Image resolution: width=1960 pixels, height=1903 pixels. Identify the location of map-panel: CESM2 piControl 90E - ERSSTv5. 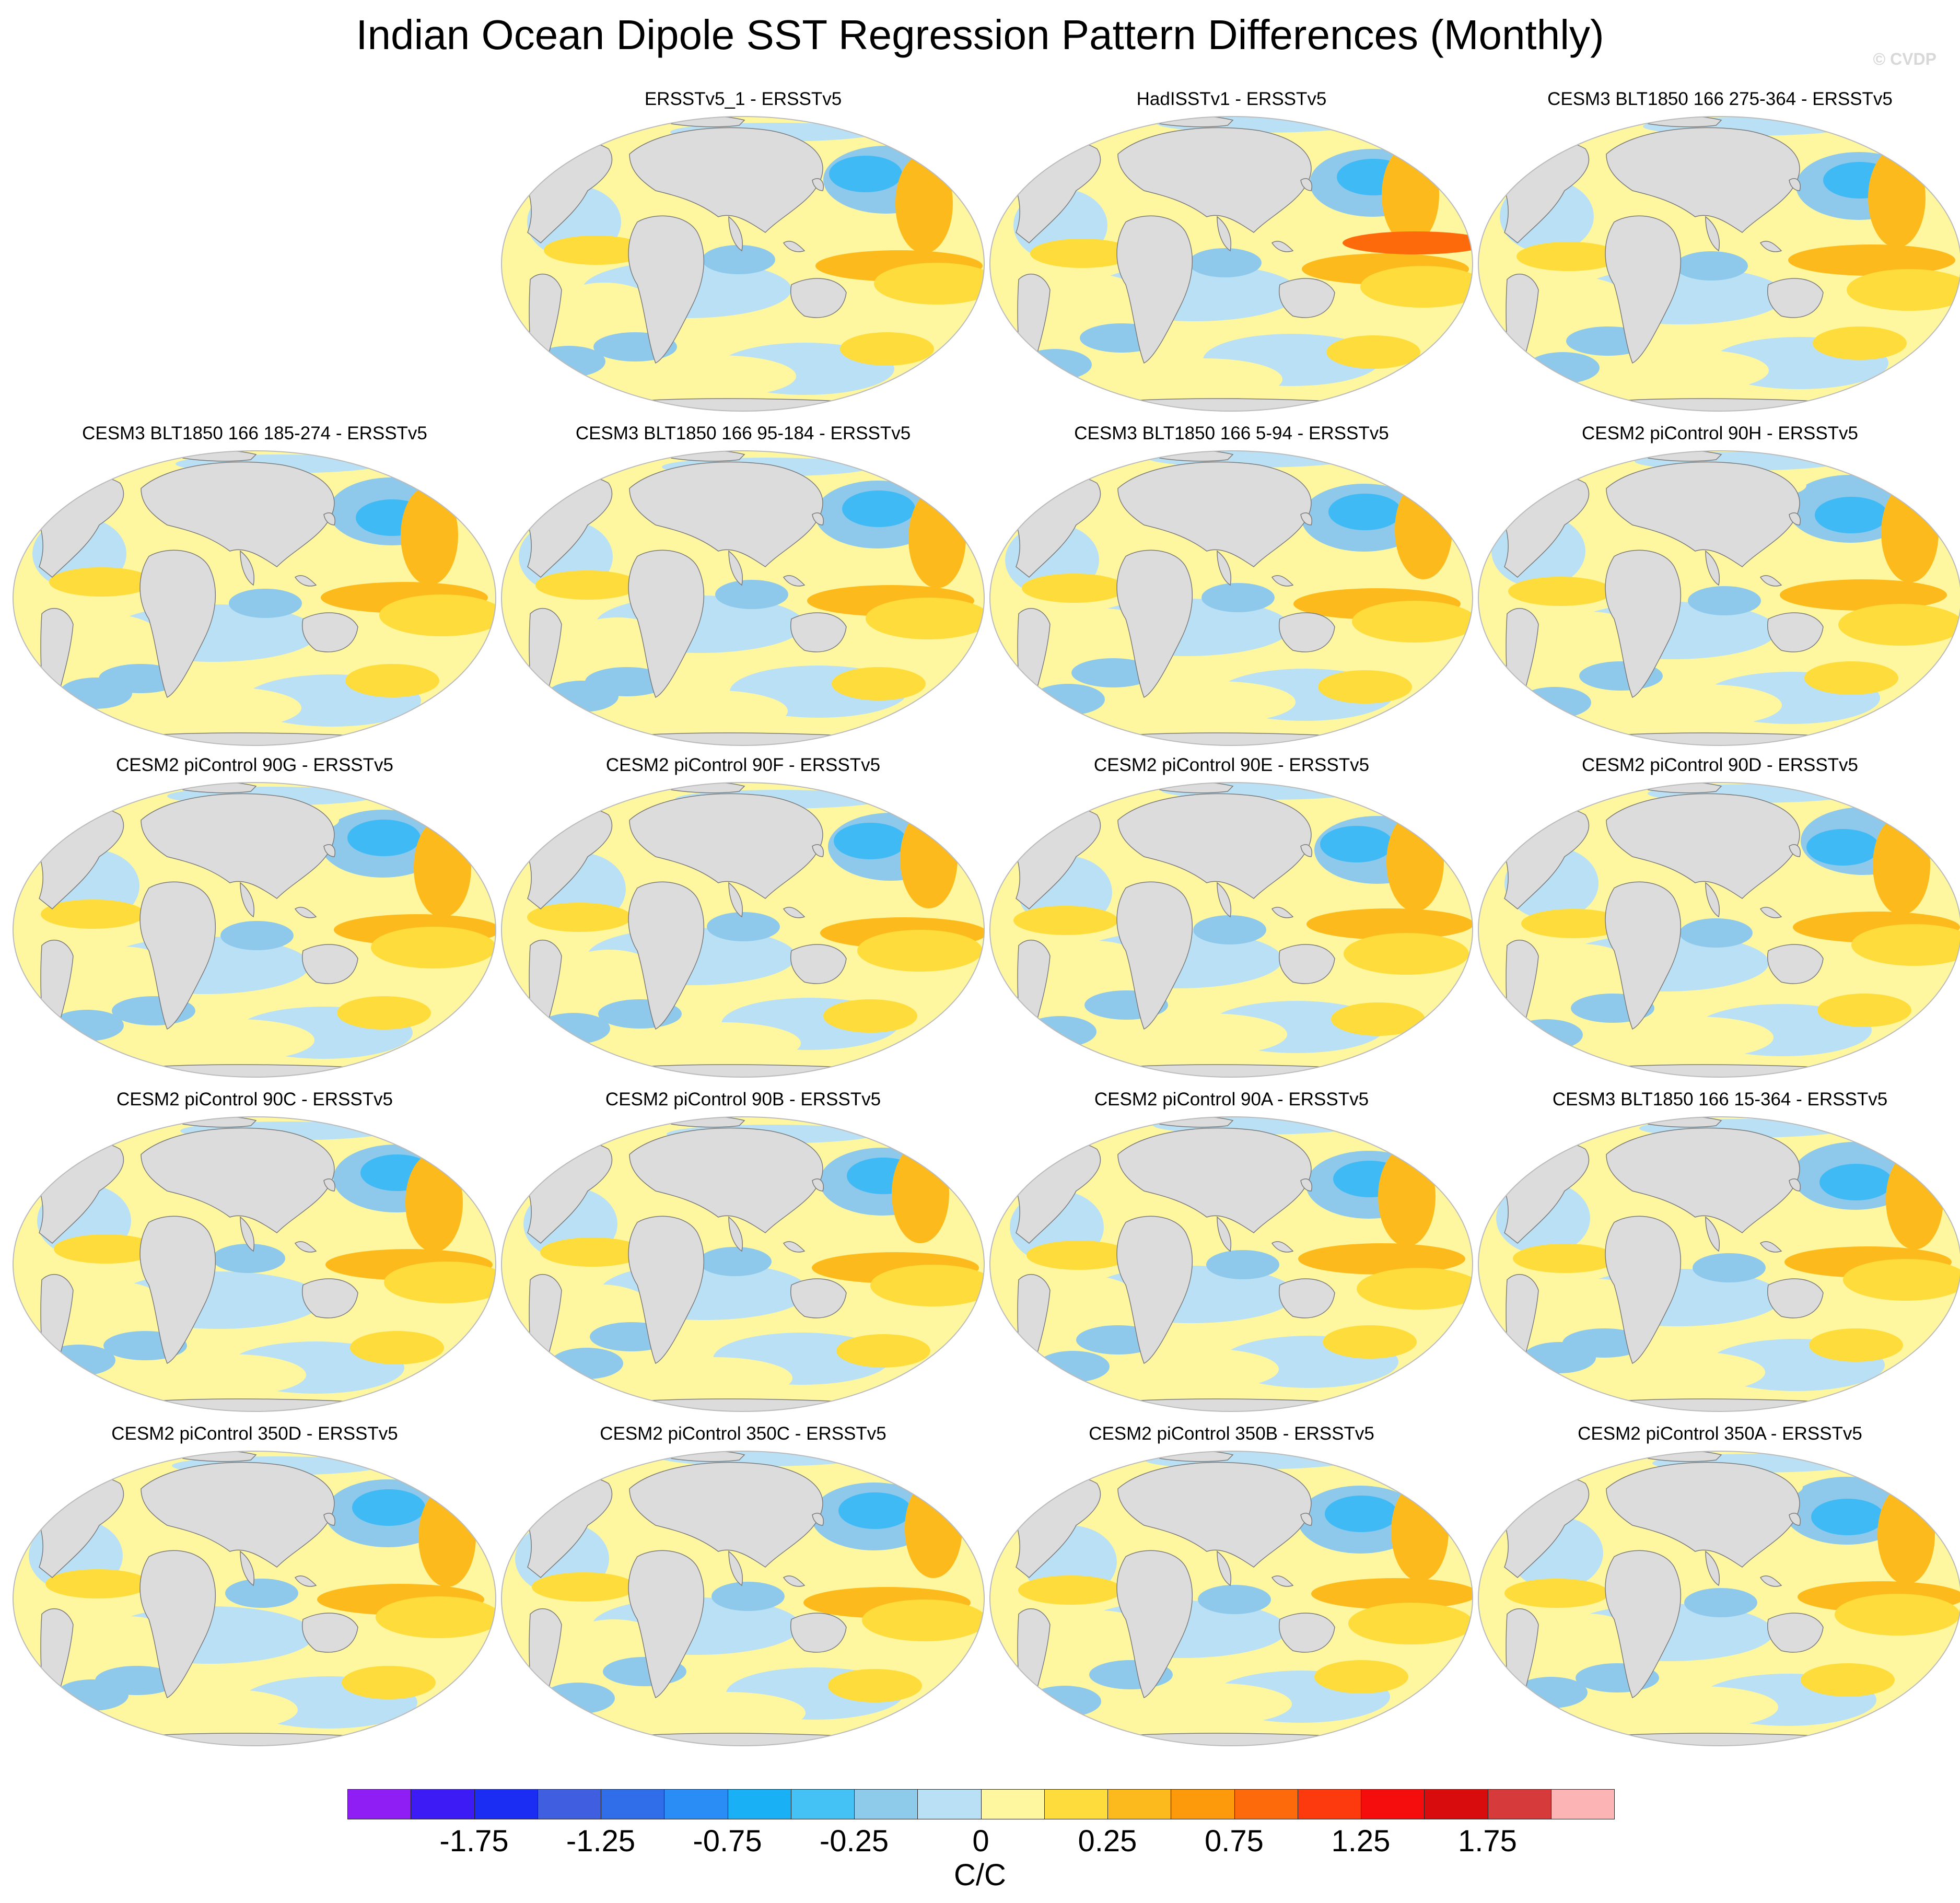
(1231, 917).